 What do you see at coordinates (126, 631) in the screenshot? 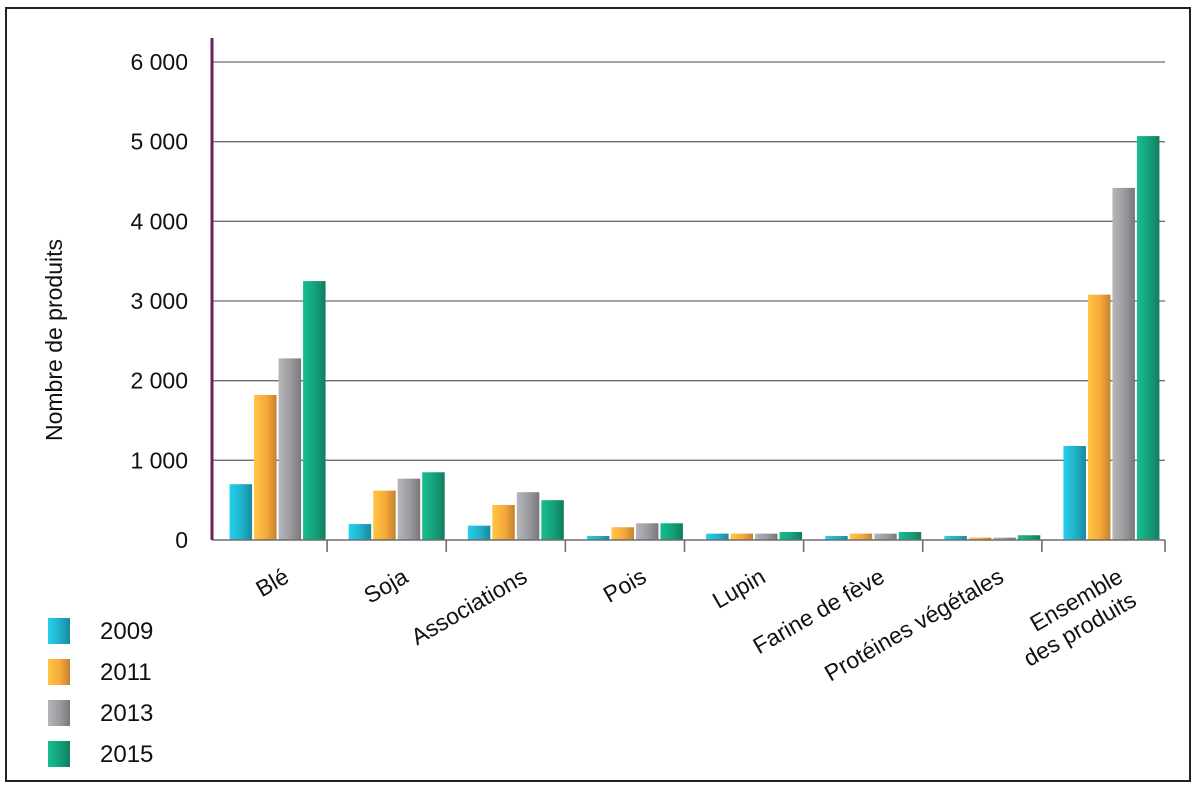
I see `legend-label-2009: 2009` at bounding box center [126, 631].